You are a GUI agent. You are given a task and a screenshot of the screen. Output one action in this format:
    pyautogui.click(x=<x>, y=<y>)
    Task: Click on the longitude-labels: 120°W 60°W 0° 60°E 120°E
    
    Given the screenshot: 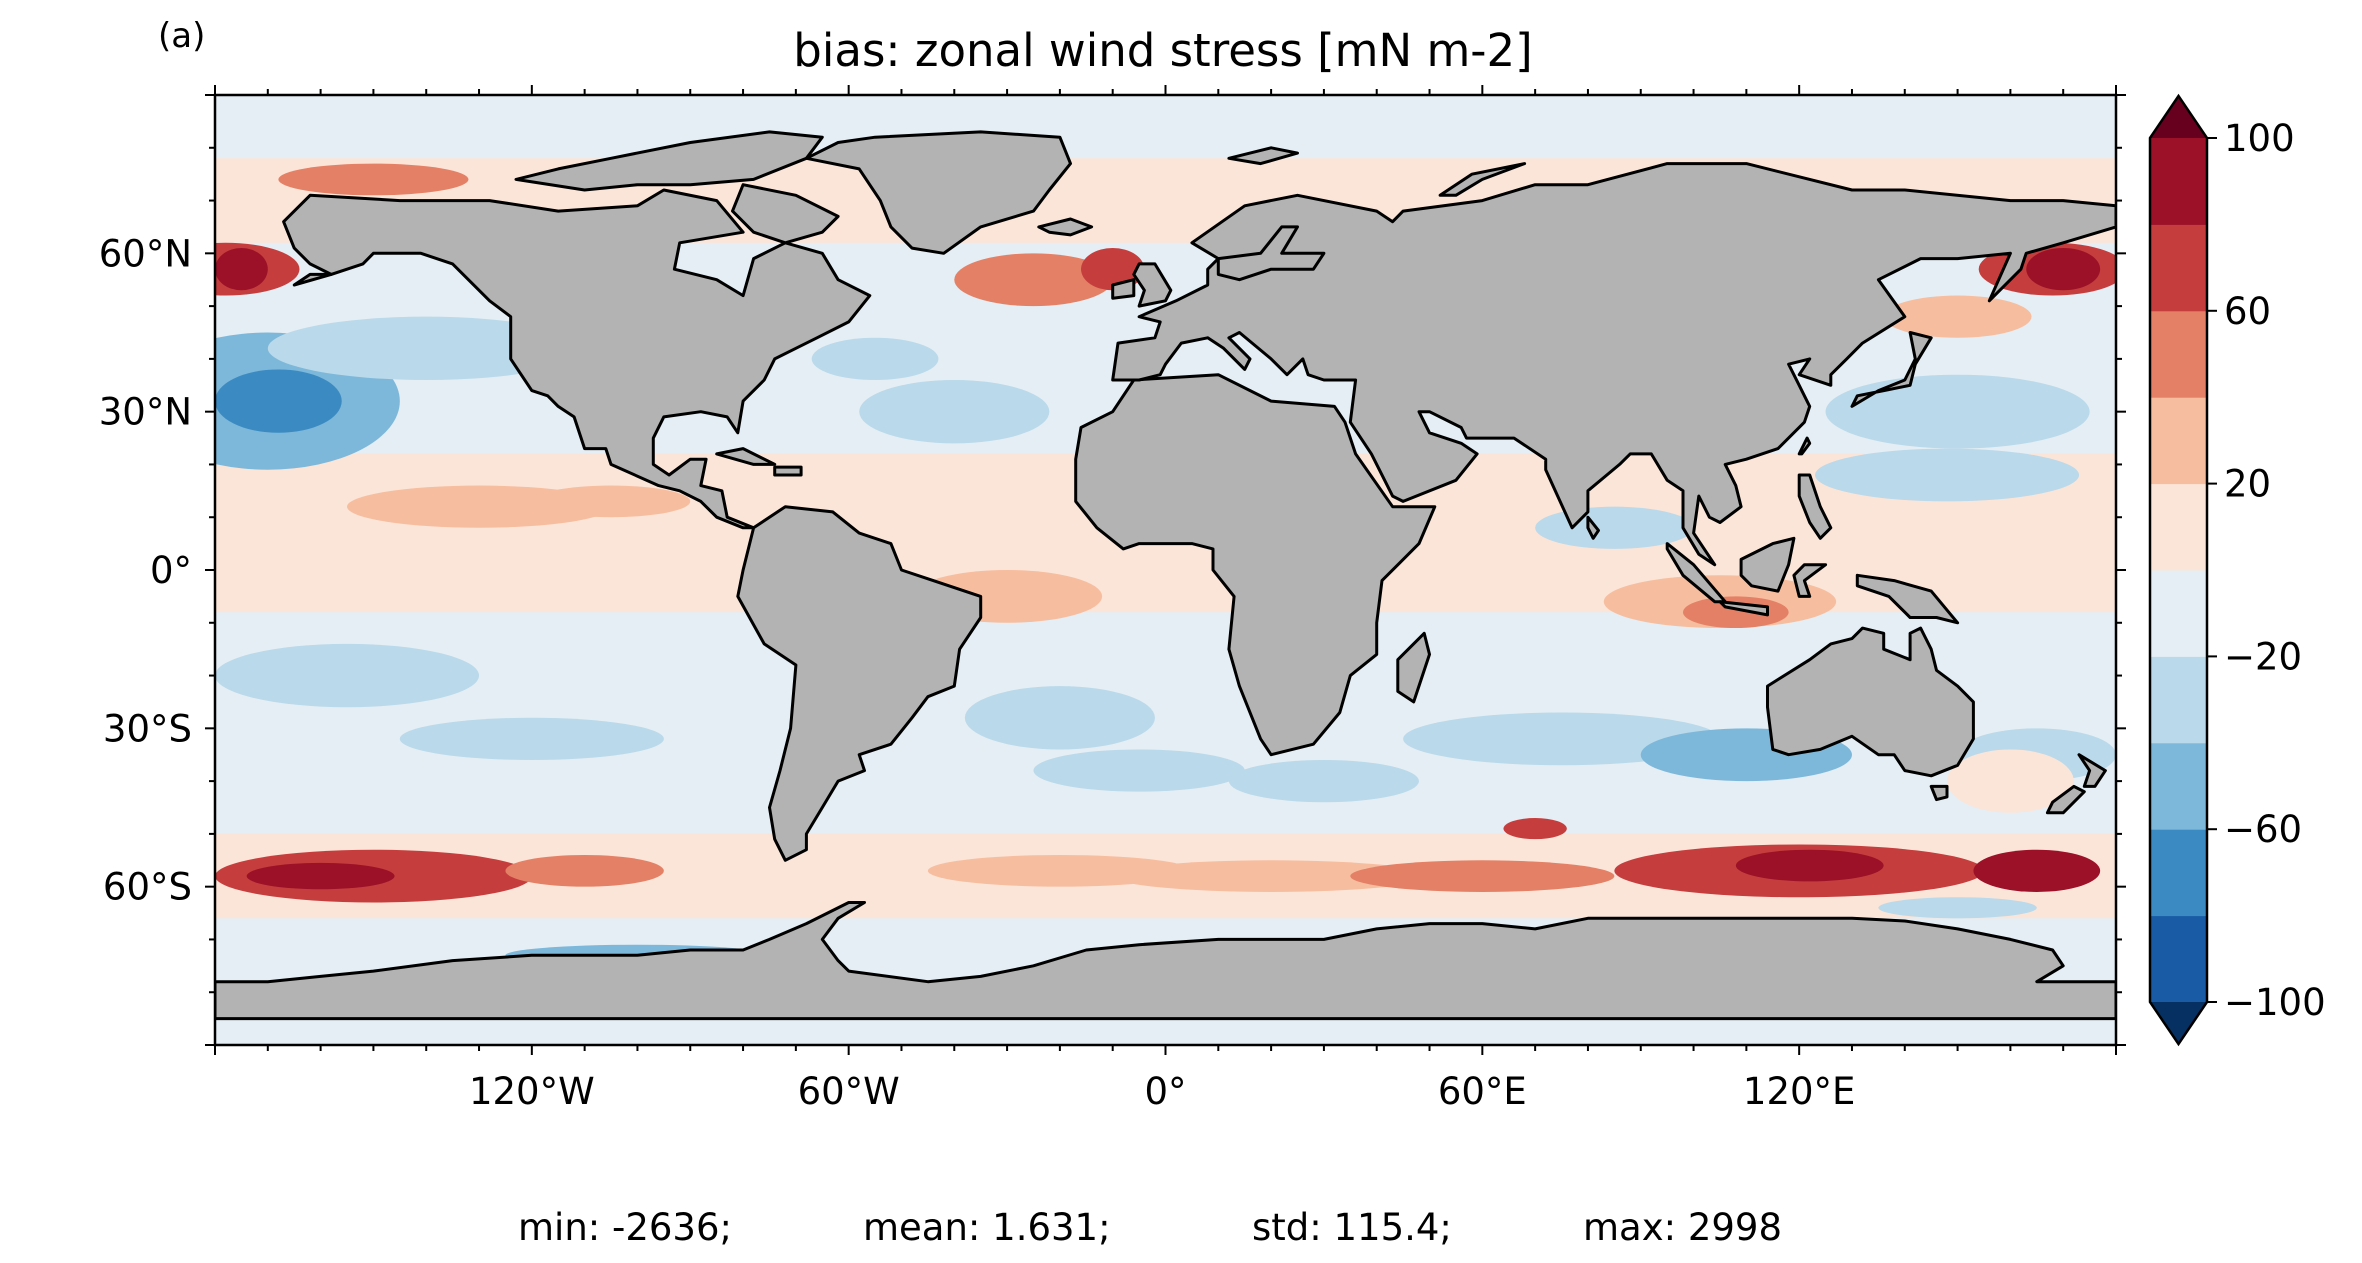 What is the action you would take?
    pyautogui.click(x=1162, y=1091)
    